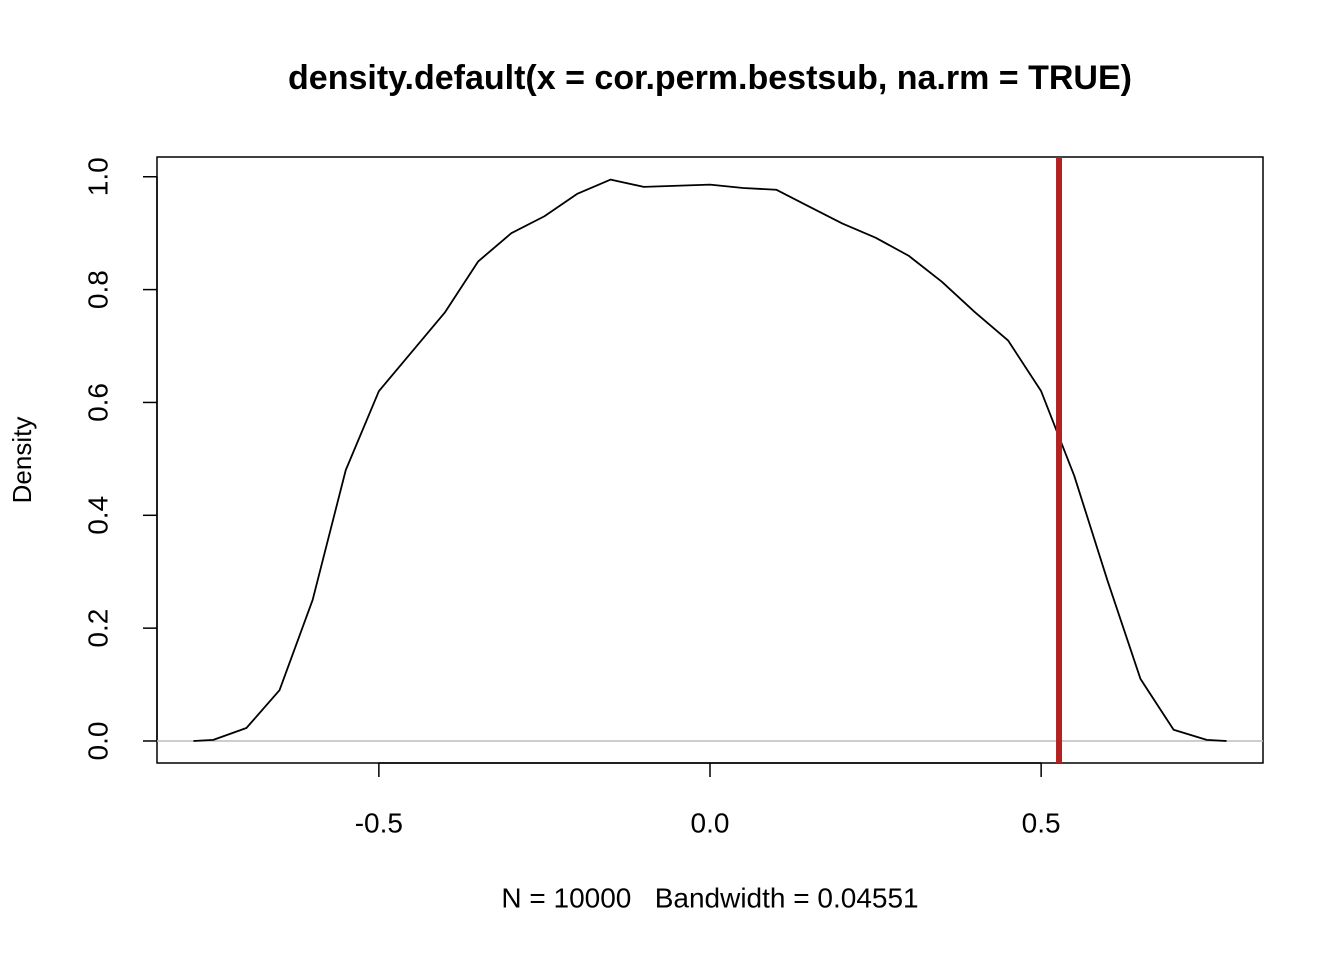 This screenshot has height=960, width=1344. What do you see at coordinates (709, 897) in the screenshot?
I see `x-axis-label: N = 10000 Bandwidth = 0.04551` at bounding box center [709, 897].